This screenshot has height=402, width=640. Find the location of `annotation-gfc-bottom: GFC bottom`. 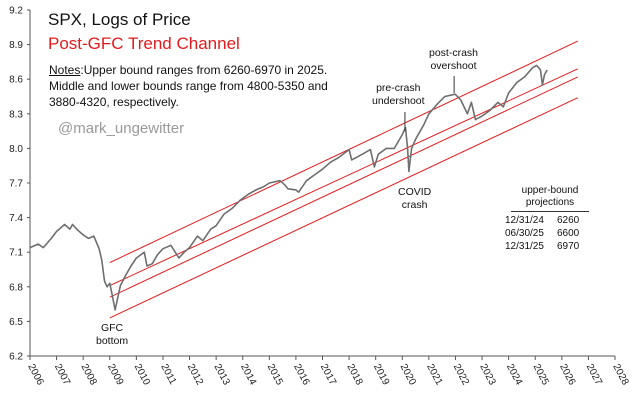

annotation-gfc-bottom: GFC bottom is located at coordinates (112, 335).